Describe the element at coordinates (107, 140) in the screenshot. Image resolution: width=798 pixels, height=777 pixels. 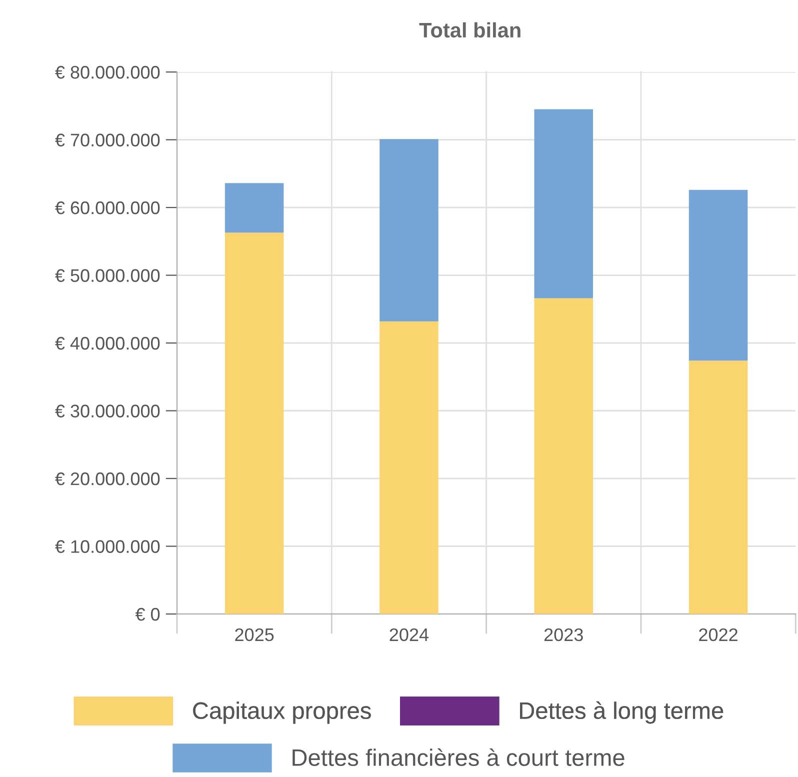
I see `y-tick-label: € 70.000.000` at that location.